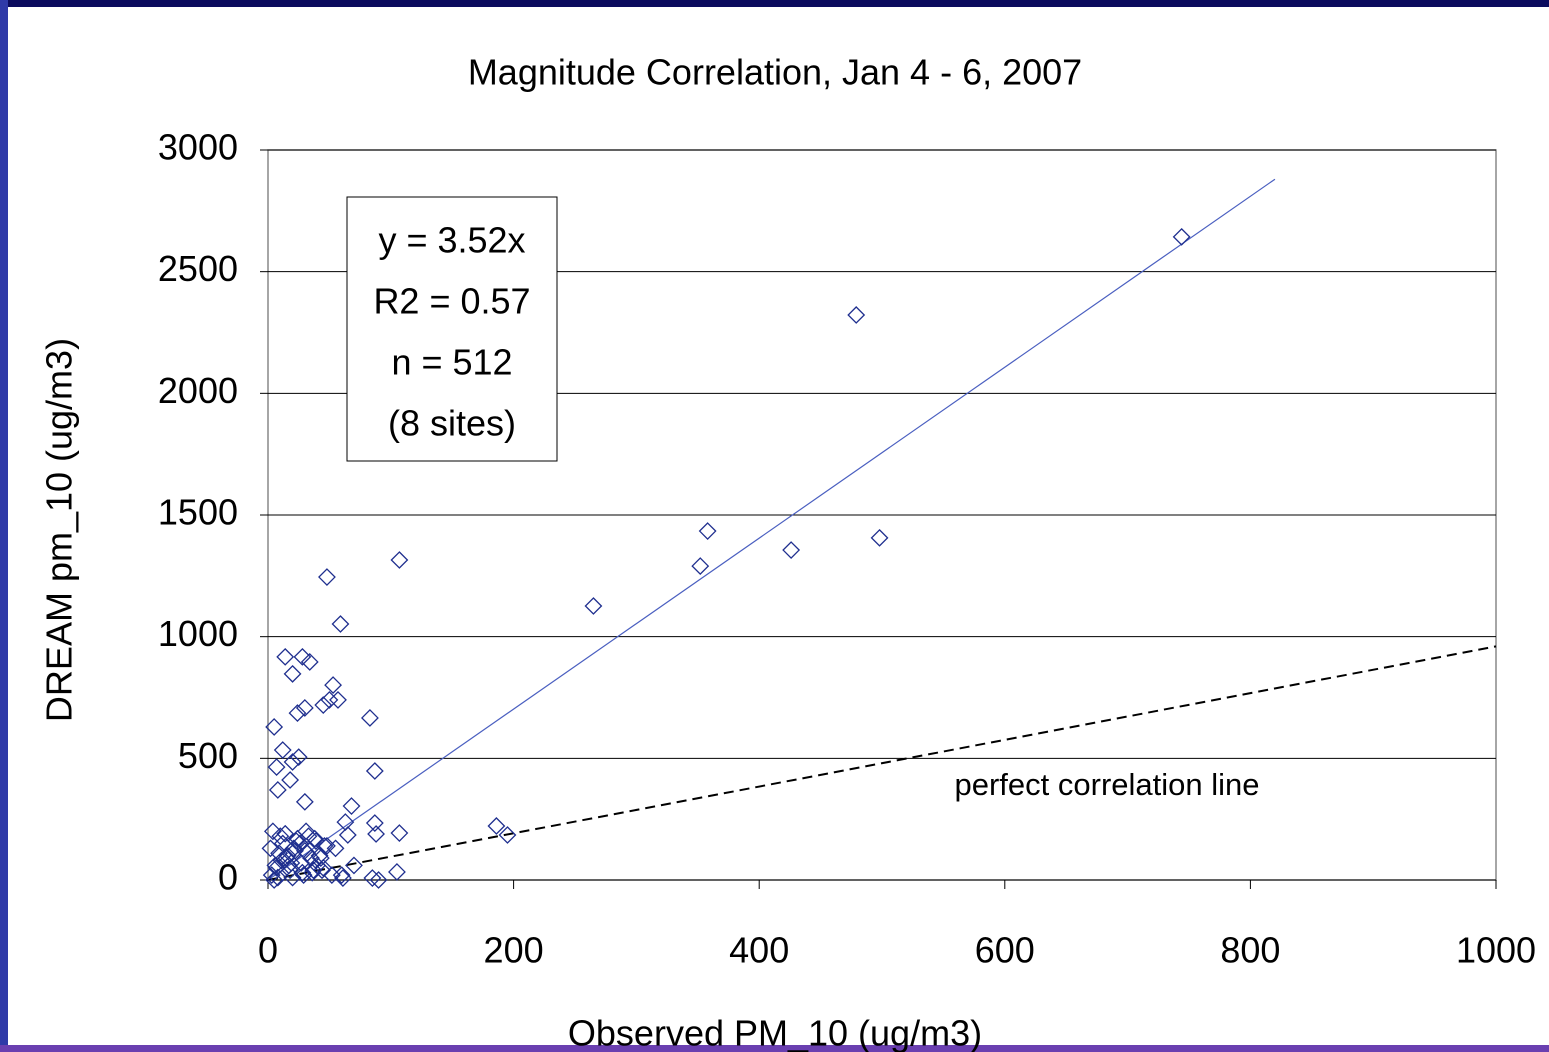 This screenshot has width=1549, height=1052. Describe the element at coordinates (198, 147) in the screenshot. I see `y-tick-label: 3000` at that location.